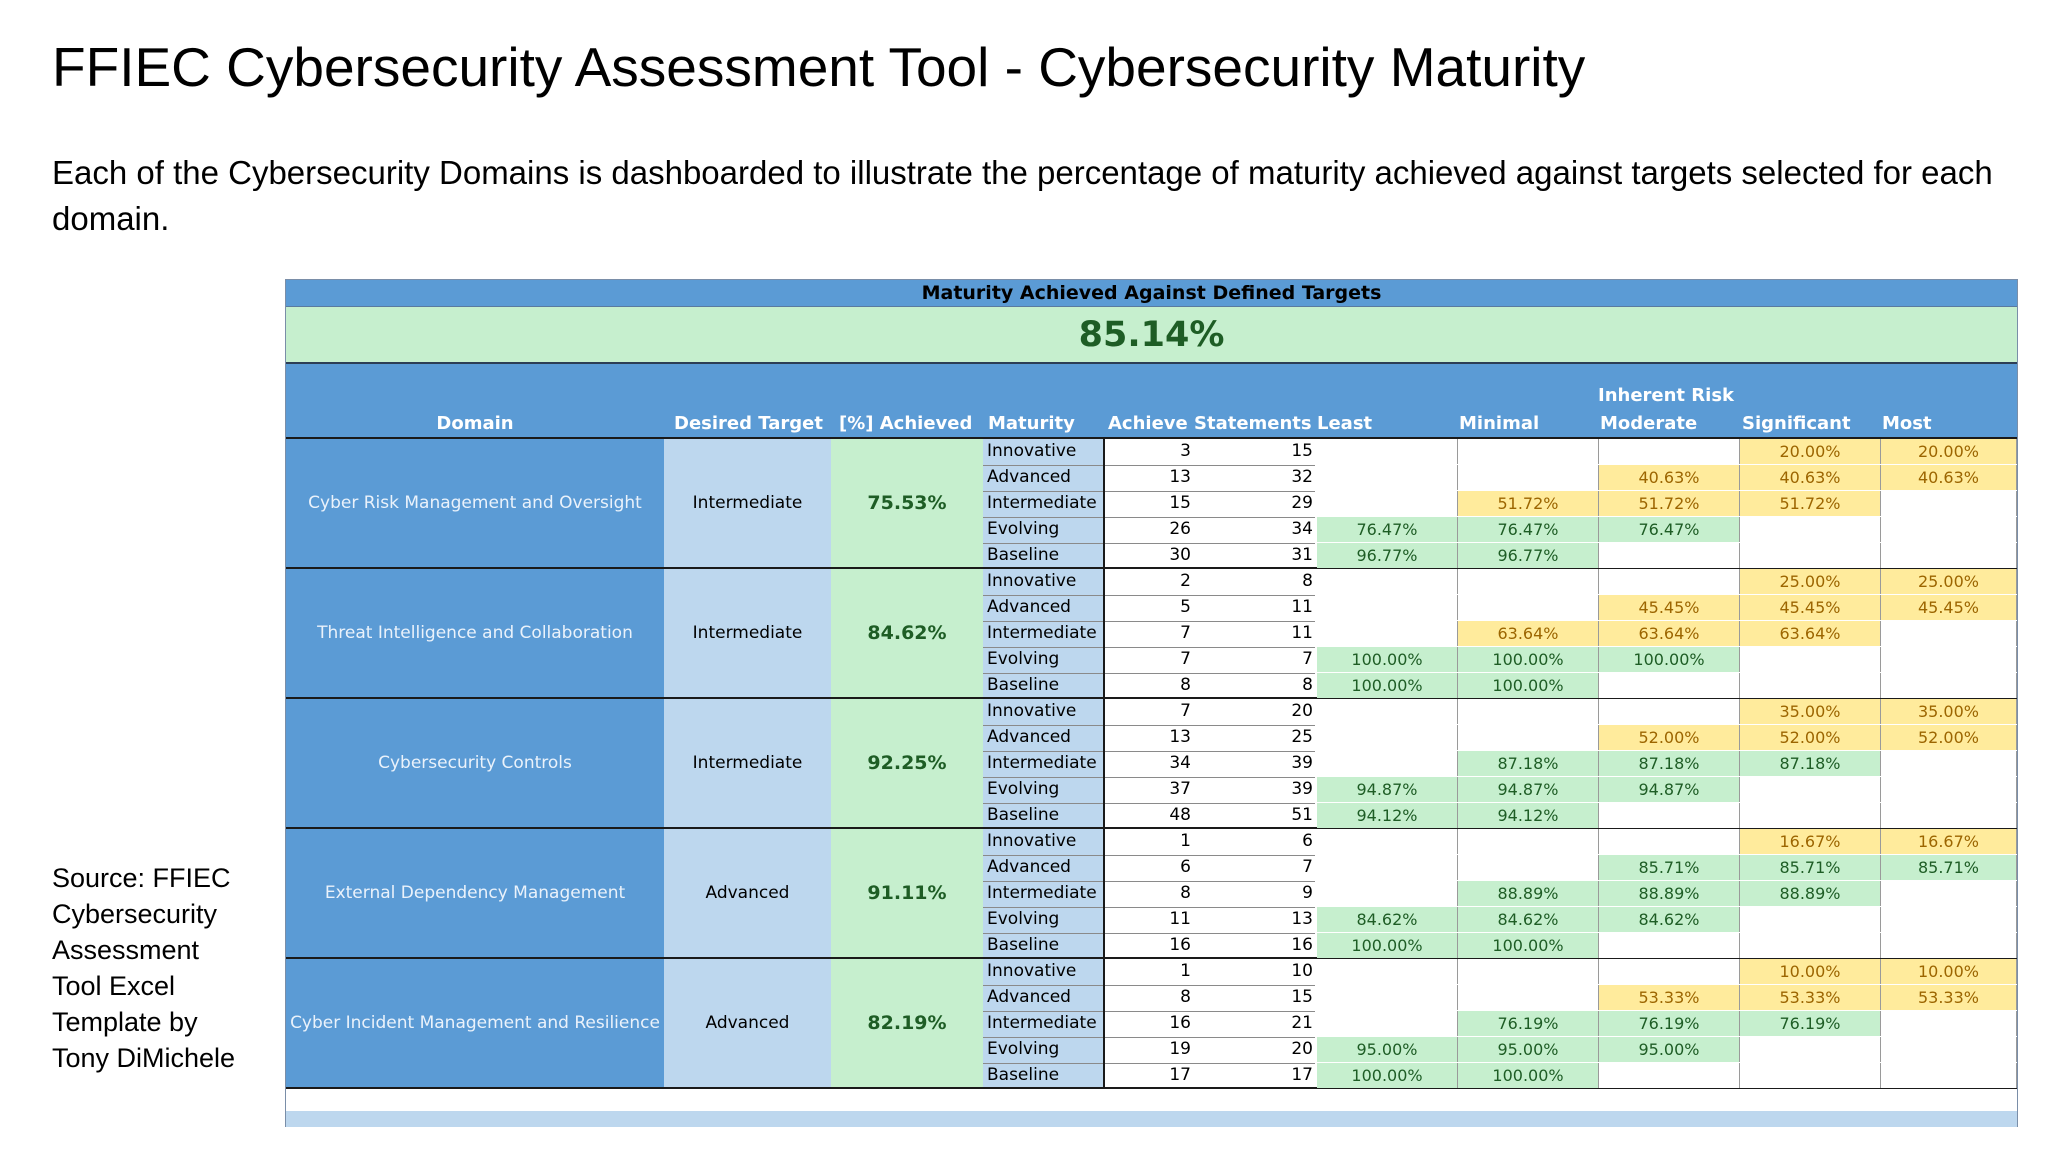 This screenshot has width=2048, height=1152. Describe the element at coordinates (1307, 841) in the screenshot. I see `statement-count: 6` at that location.